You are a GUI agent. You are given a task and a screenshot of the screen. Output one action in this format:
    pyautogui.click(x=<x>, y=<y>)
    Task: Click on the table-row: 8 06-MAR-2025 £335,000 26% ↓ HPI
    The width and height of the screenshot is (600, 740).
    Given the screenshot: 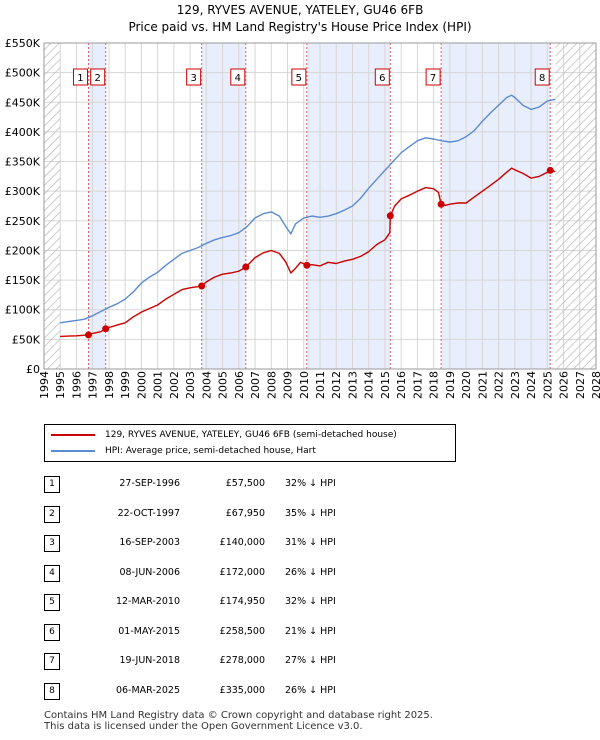 What is the action you would take?
    pyautogui.click(x=300, y=691)
    